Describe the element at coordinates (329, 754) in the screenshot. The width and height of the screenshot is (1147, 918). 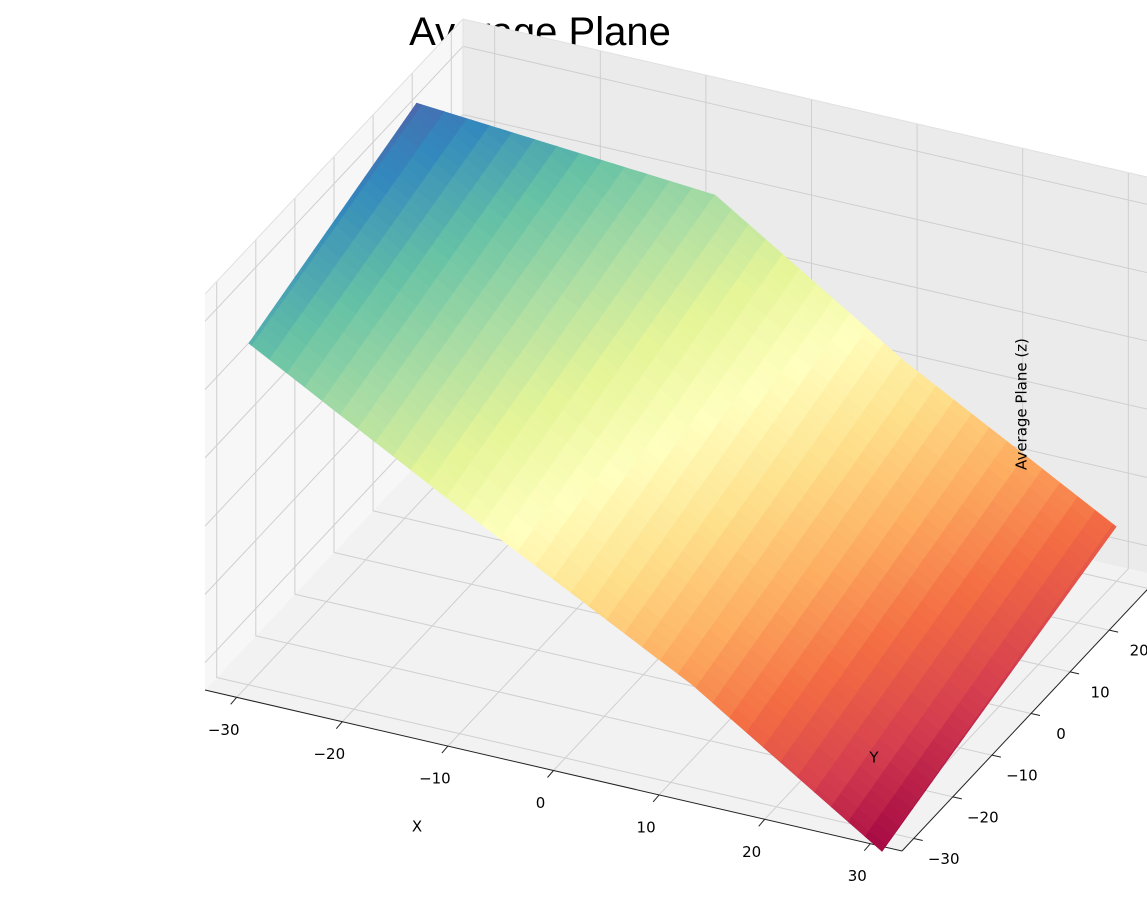
I see `x-tick-label: −20` at that location.